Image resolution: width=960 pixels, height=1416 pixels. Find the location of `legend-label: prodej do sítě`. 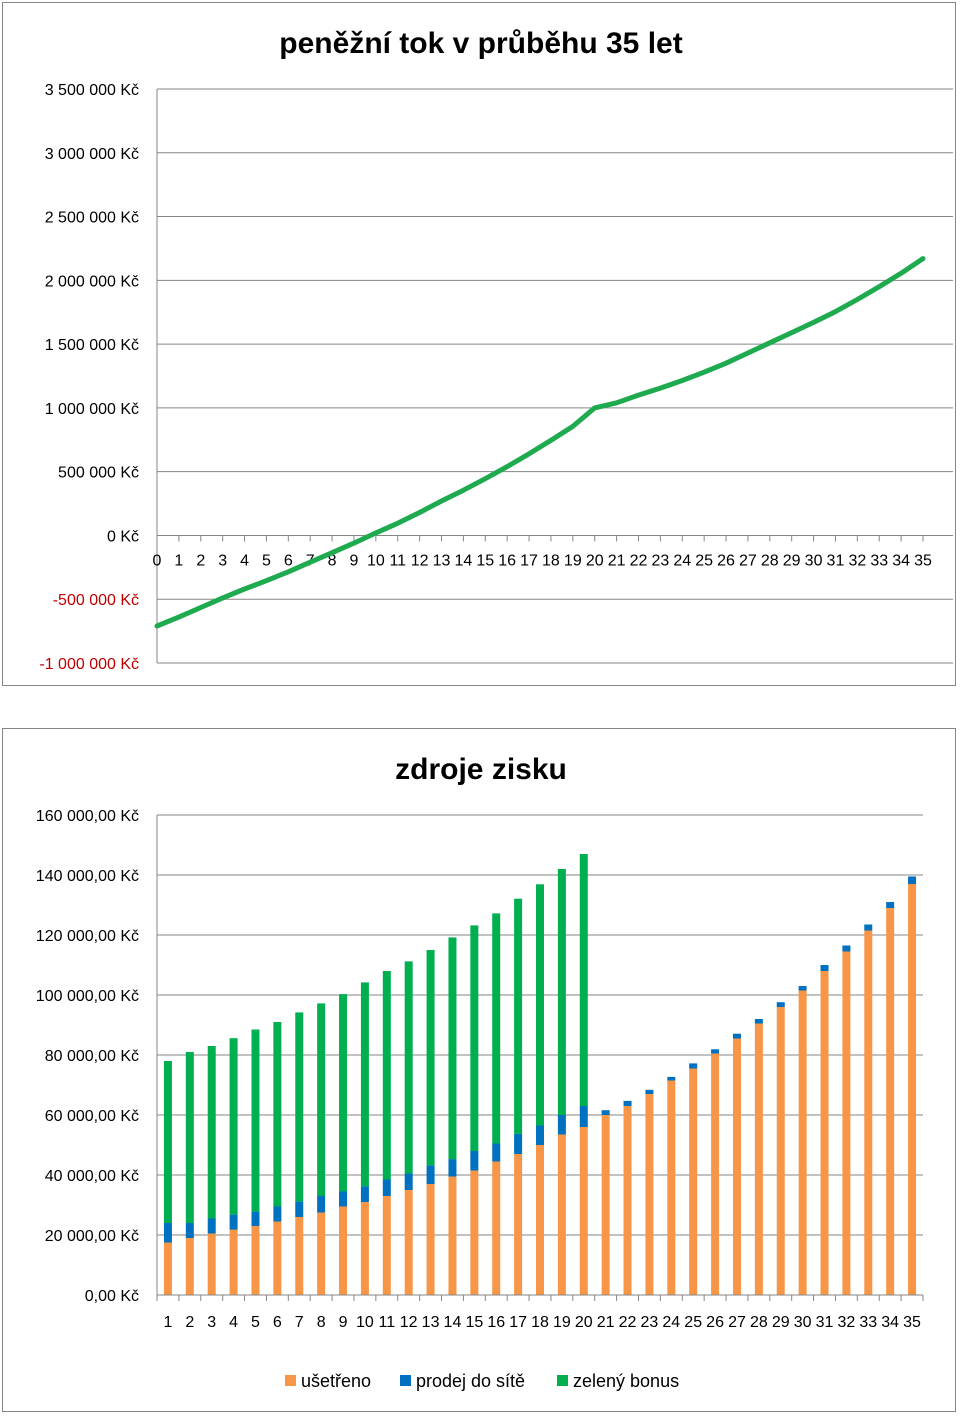

legend-label: prodej do sítě is located at coordinates (470, 1381).